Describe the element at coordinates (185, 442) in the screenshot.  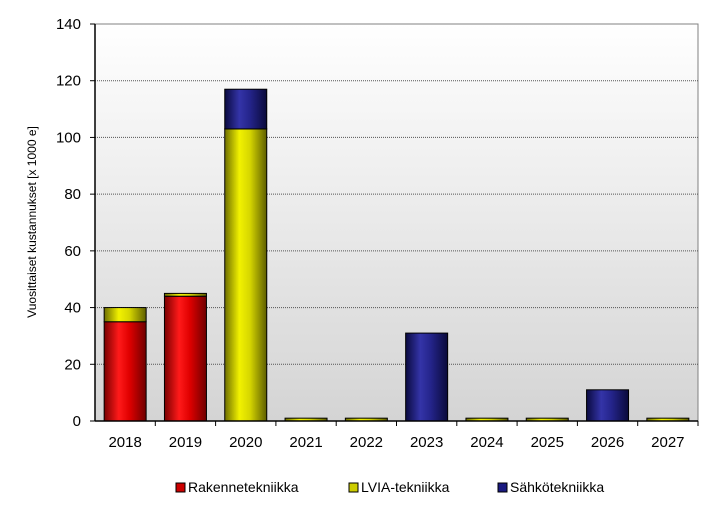
I see `x-tick-label: 2019` at that location.